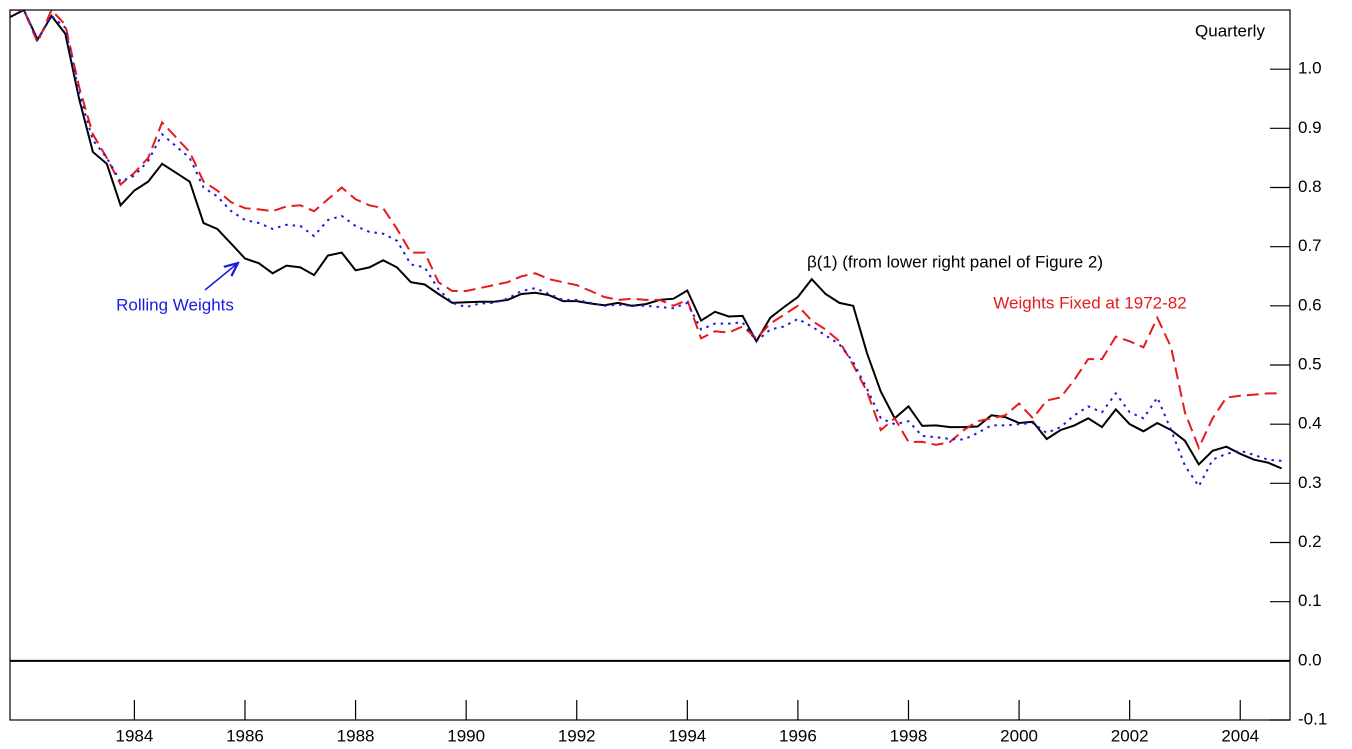  What do you see at coordinates (1240, 735) in the screenshot?
I see `x-tick-label: 2004` at bounding box center [1240, 735].